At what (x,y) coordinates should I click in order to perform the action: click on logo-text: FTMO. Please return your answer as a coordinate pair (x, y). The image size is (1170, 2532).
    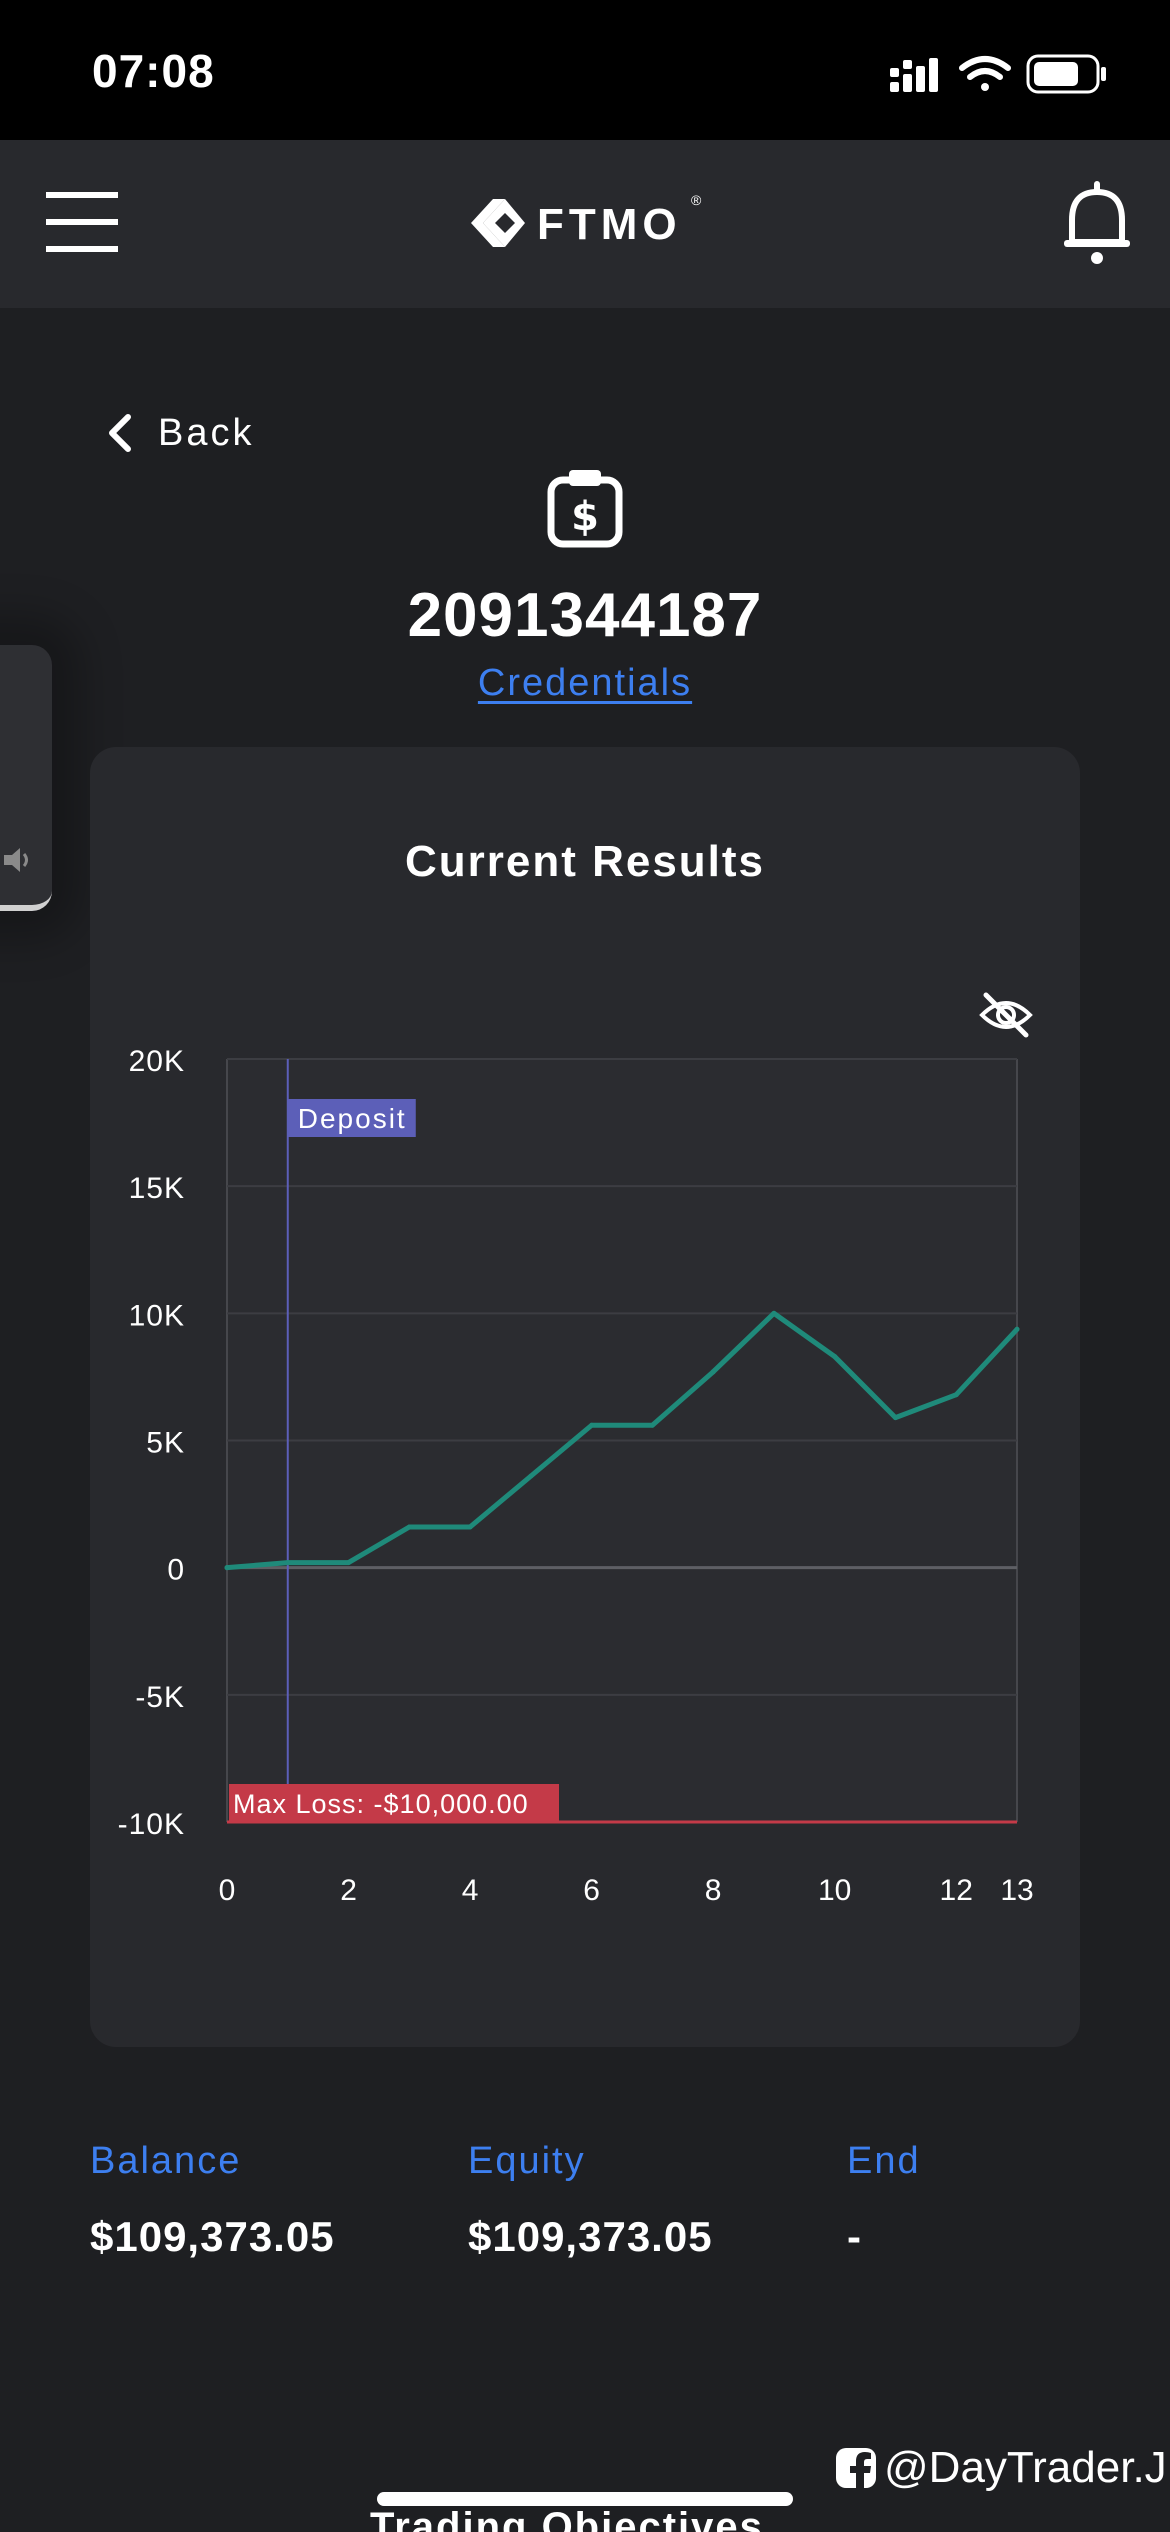
    Looking at the image, I should click on (609, 224).